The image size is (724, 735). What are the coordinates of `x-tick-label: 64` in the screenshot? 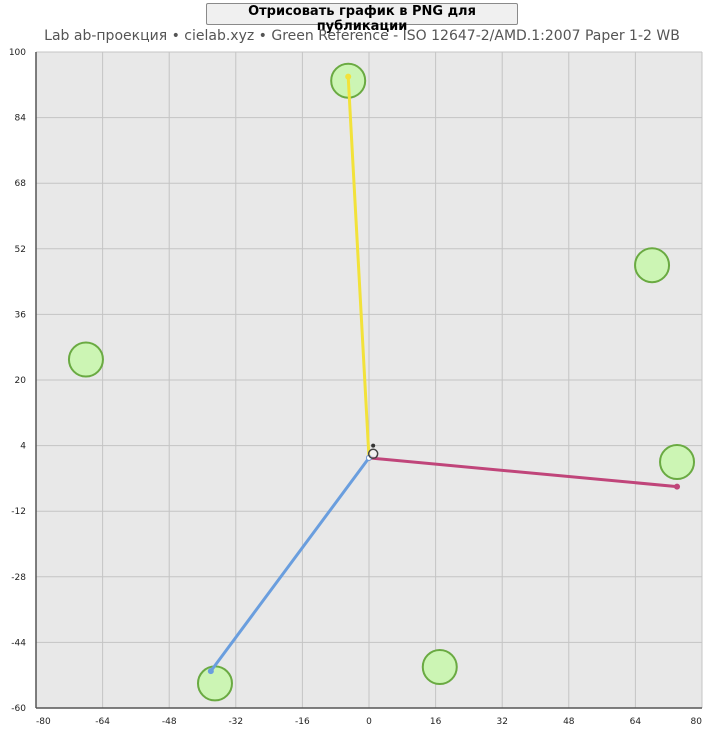 It's located at (636, 722).